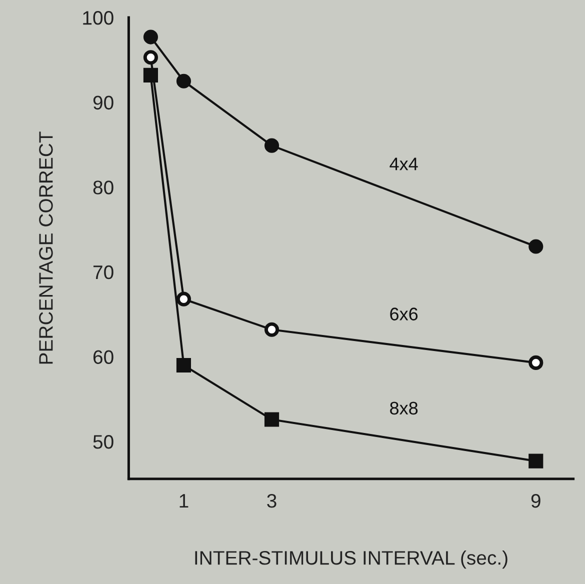  Describe the element at coordinates (98, 17) in the screenshot. I see `y-tick-label: 100` at that location.